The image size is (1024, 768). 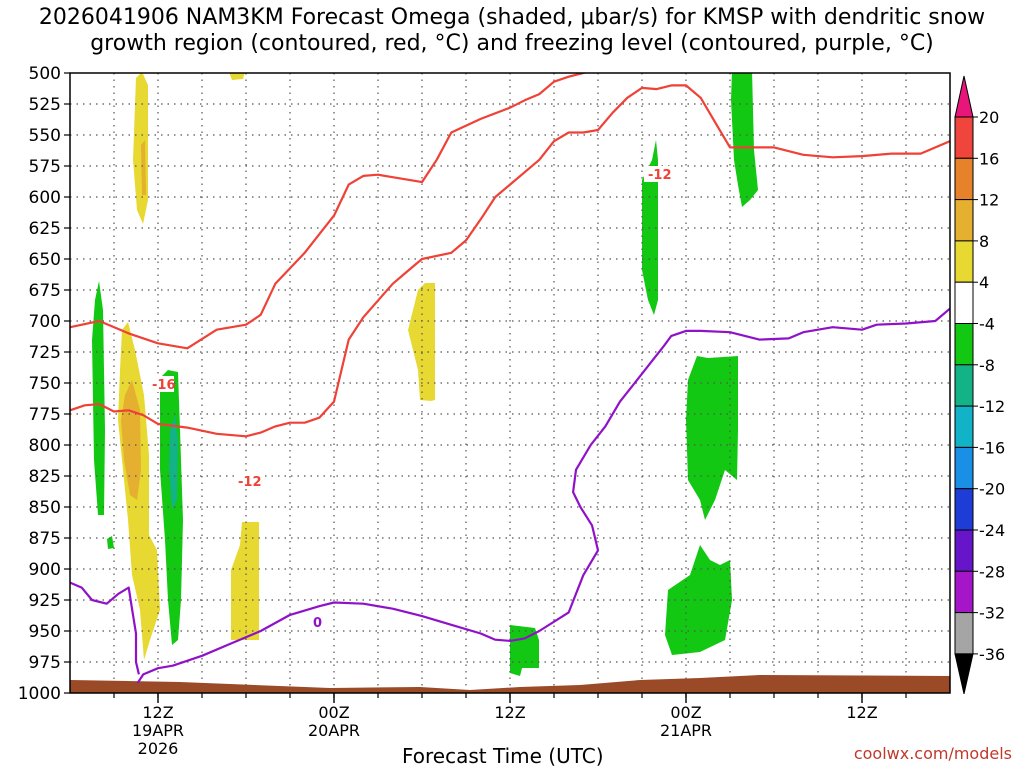 What do you see at coordinates (992, 530) in the screenshot?
I see `colorbar-label: -24` at bounding box center [992, 530].